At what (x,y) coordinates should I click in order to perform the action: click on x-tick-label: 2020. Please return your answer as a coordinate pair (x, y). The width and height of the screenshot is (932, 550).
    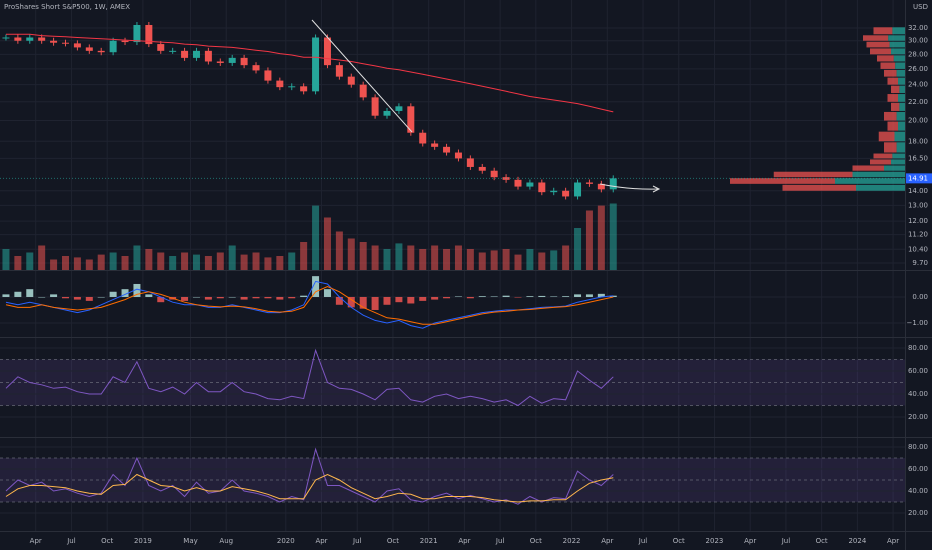
    Looking at the image, I should click on (286, 541).